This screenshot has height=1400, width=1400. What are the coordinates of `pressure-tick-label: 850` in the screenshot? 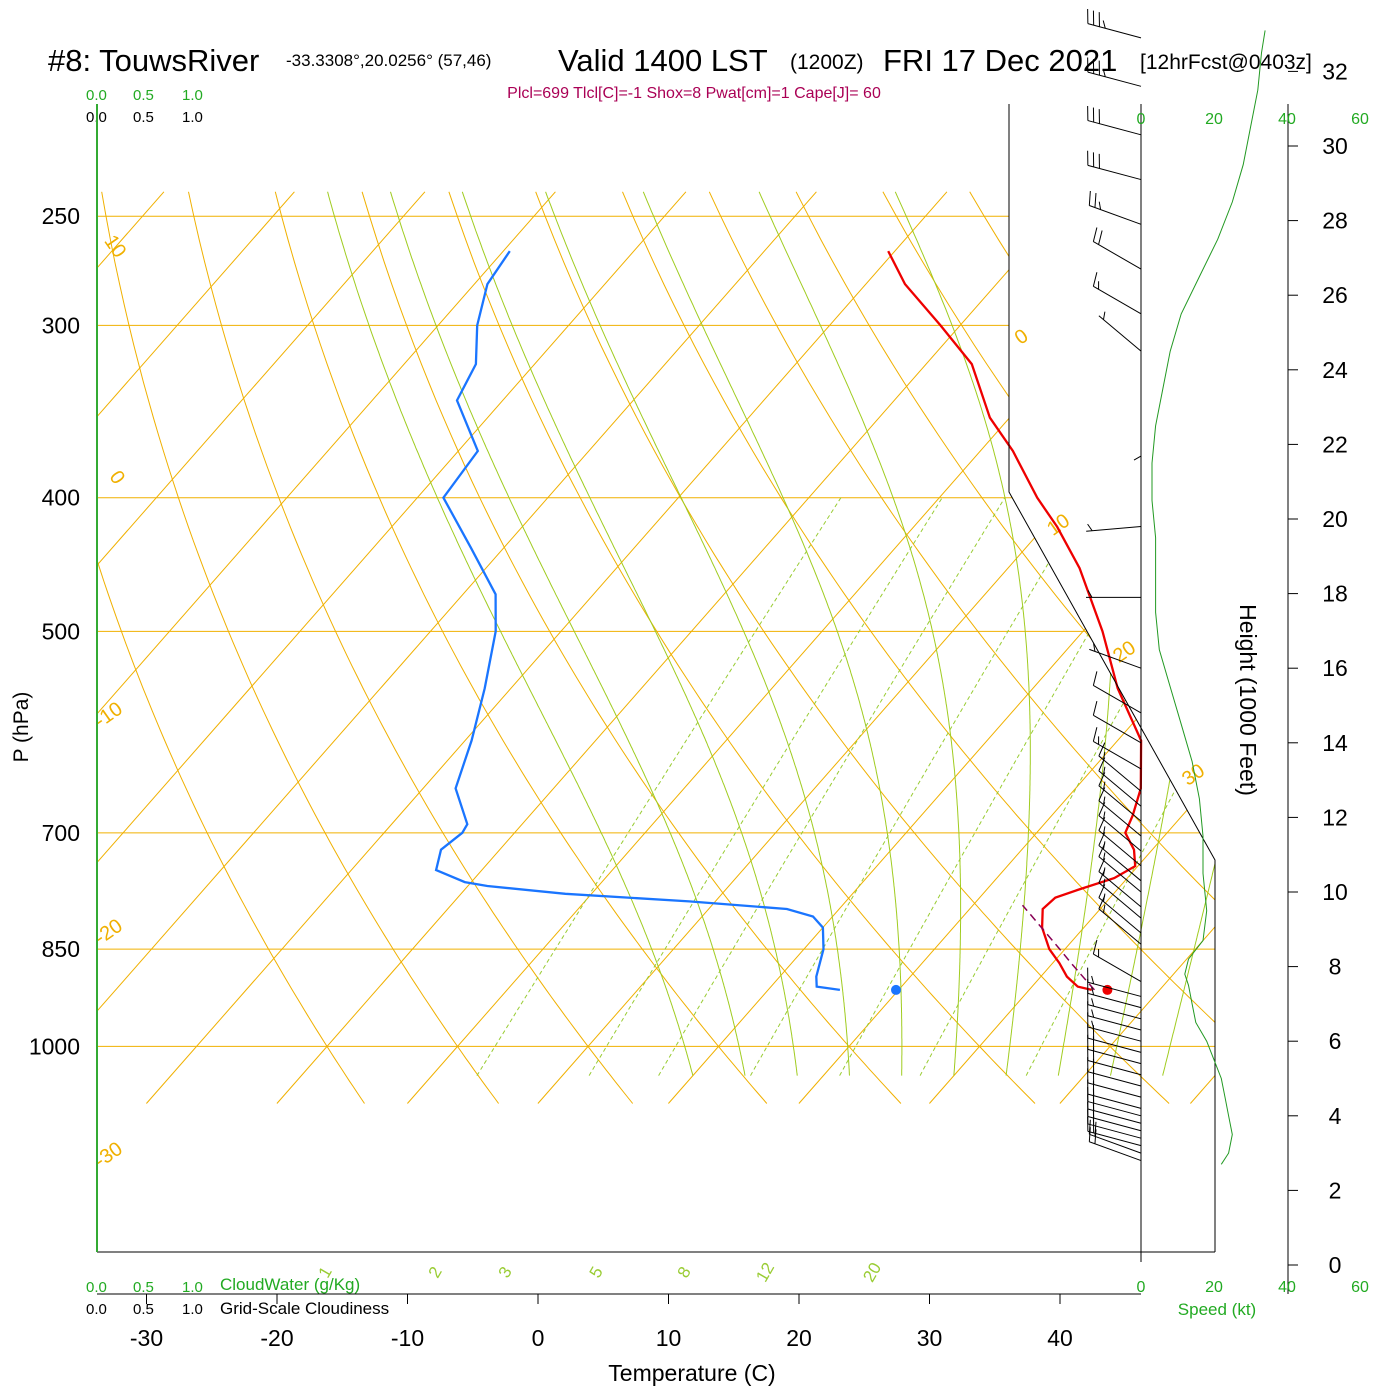 It's located at (61, 949).